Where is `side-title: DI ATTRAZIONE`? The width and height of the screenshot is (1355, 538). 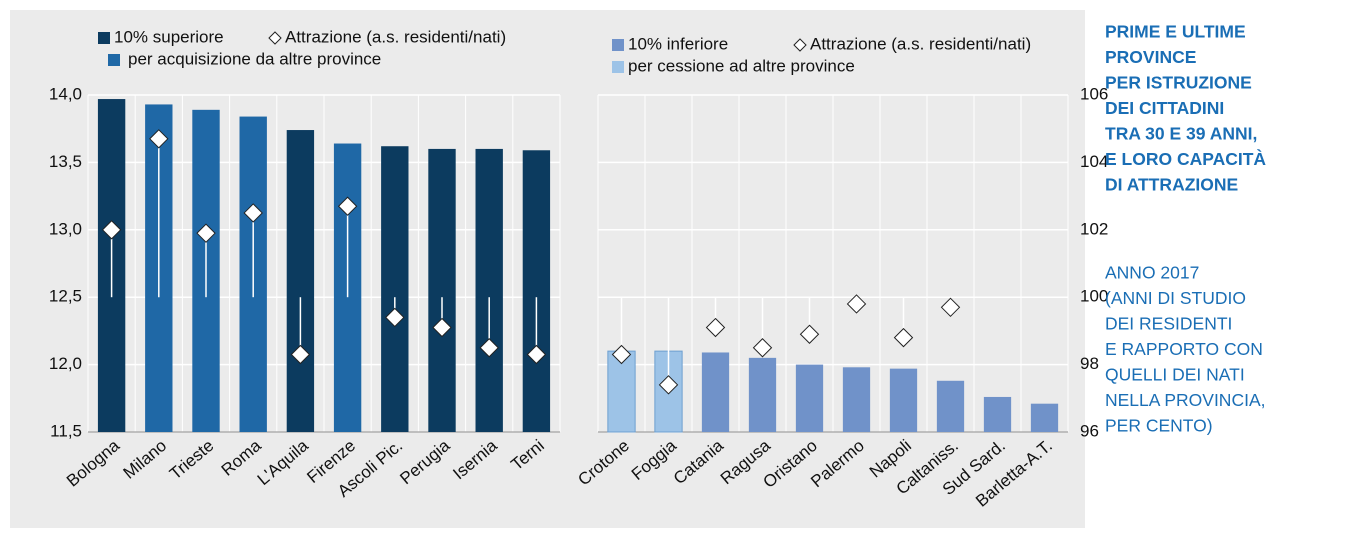 side-title: DI ATTRAZIONE is located at coordinates (1171, 185).